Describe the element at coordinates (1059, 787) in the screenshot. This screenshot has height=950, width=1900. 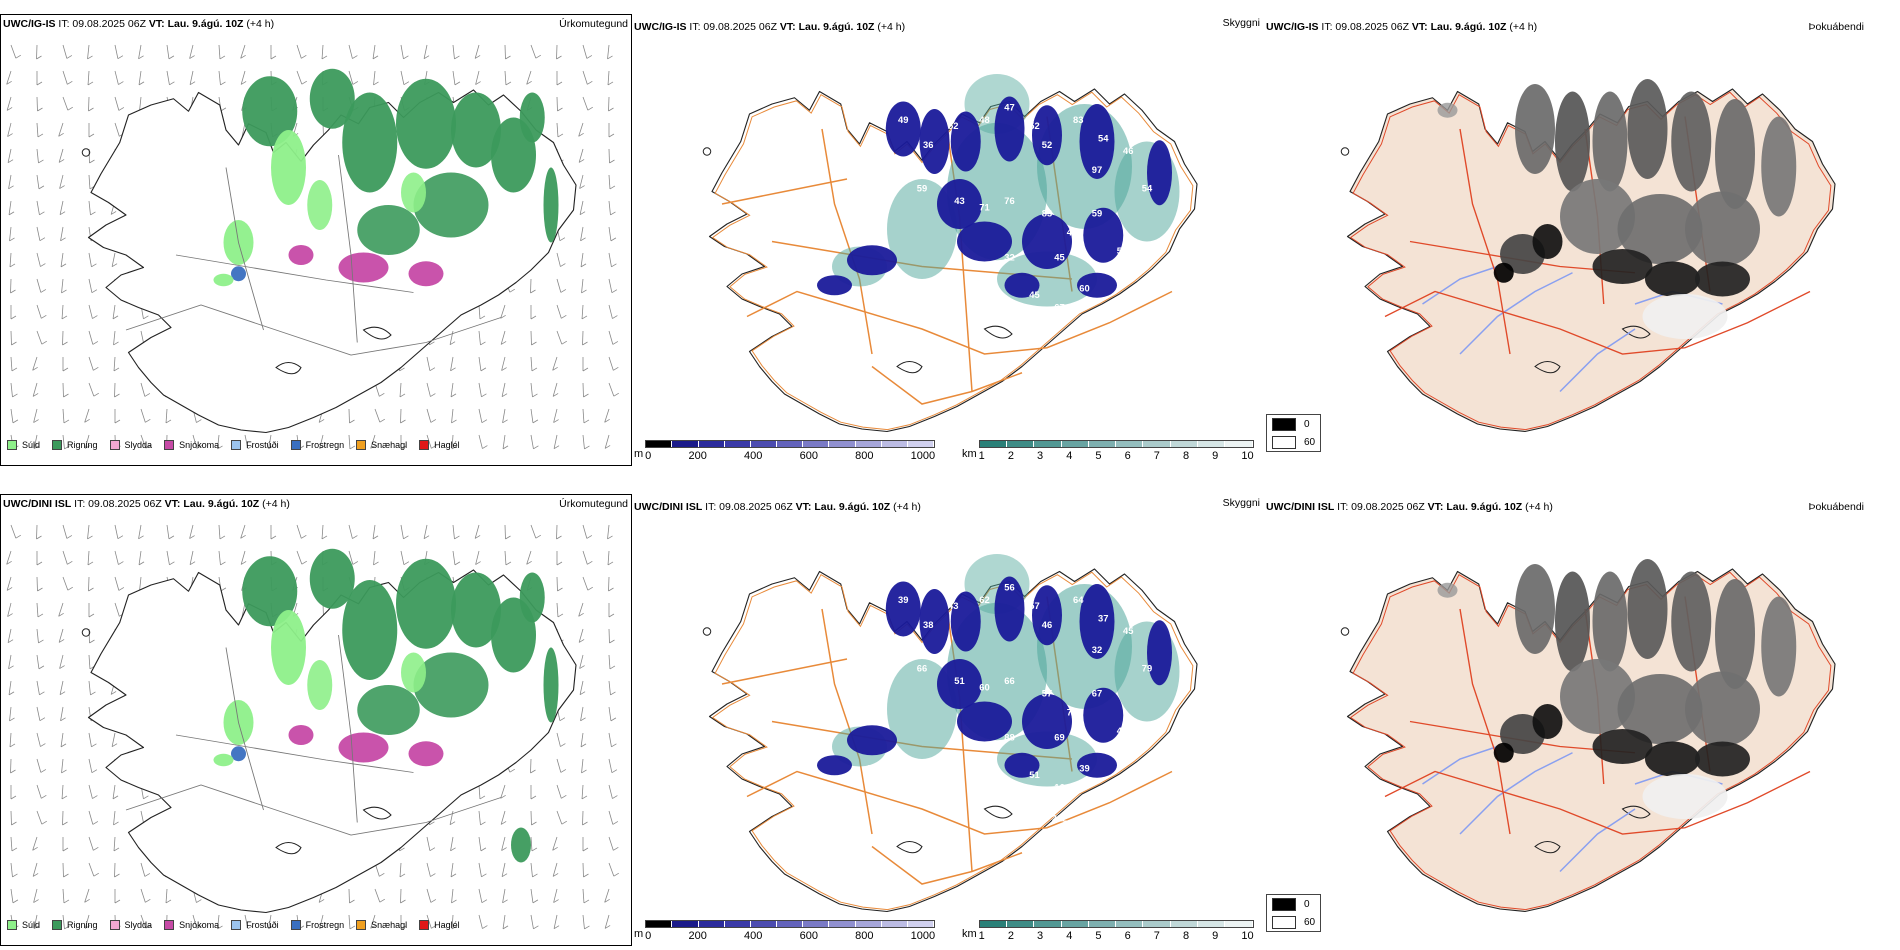
I see `ceiling-value-label: 16` at that location.